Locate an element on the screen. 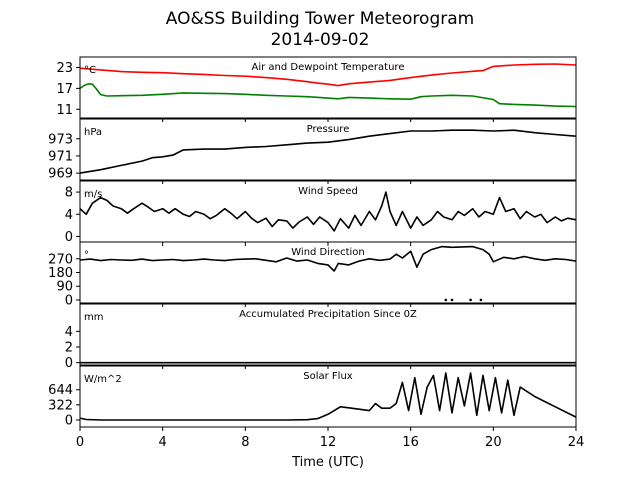 Image resolution: width=640 pixels, height=480 pixels. xtick-label: 8 is located at coordinates (245, 442).